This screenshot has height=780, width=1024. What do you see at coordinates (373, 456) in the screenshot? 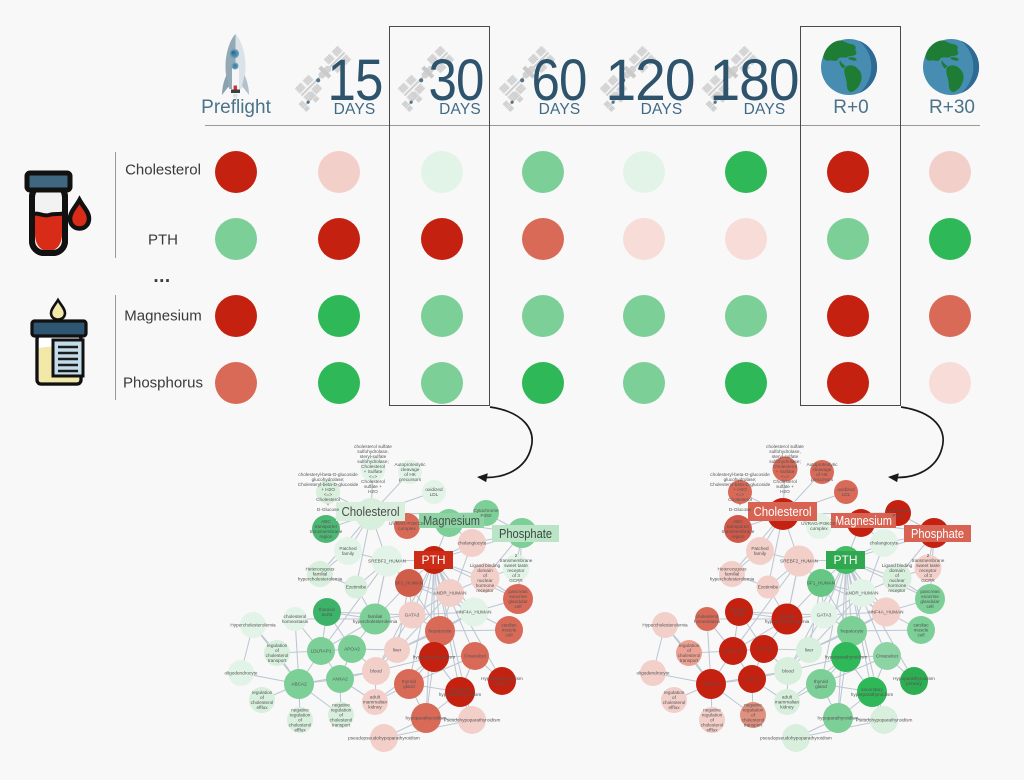
I see `svg-text: steryl-sulfate` at bounding box center [373, 456].